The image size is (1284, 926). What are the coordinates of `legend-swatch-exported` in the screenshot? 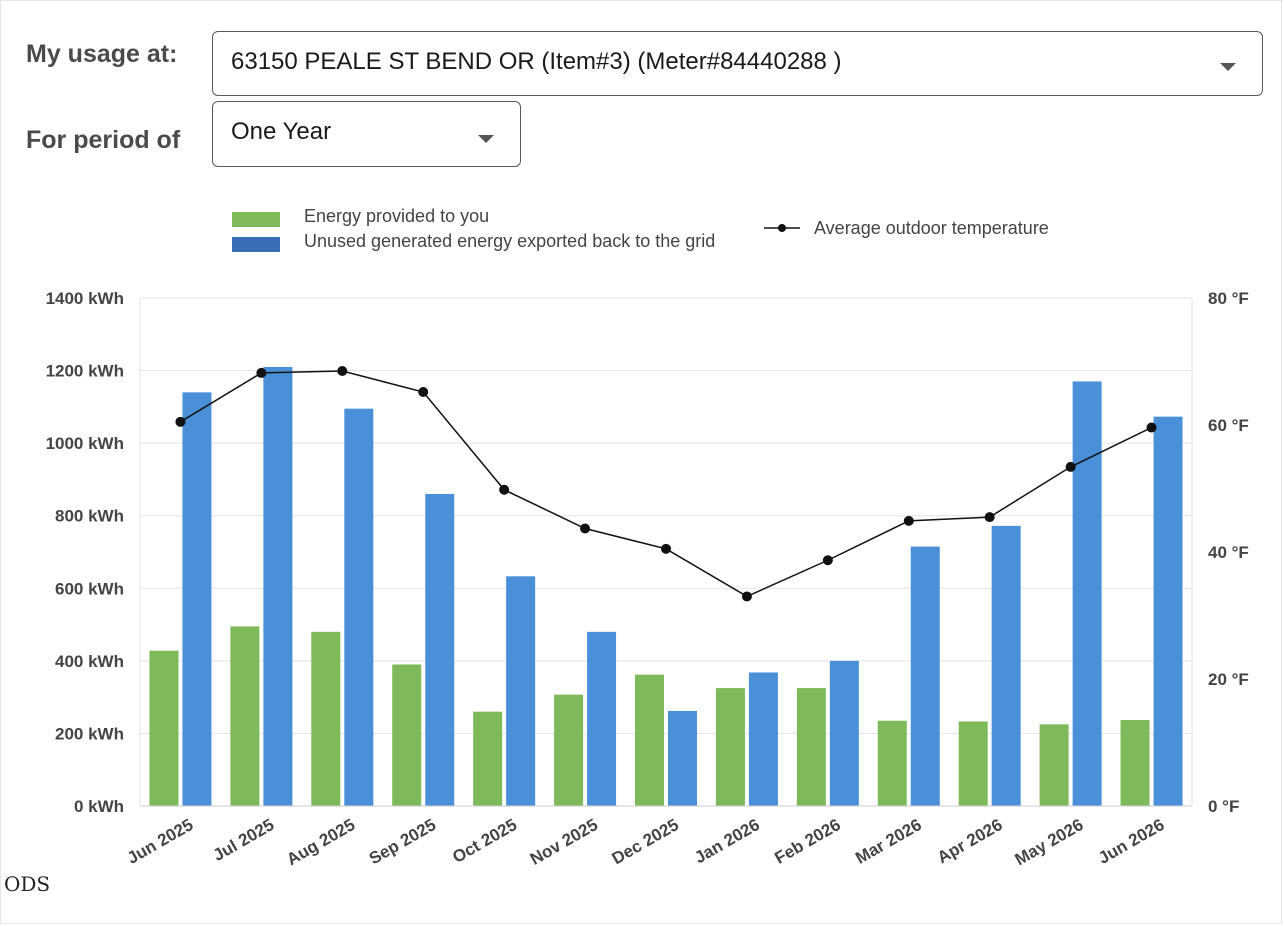 It's located at (256, 244).